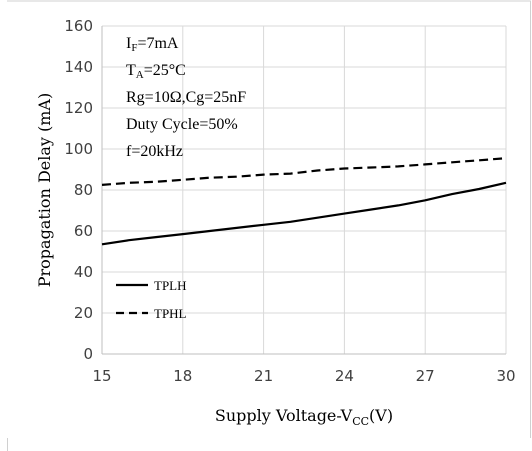 The width and height of the screenshot is (532, 451). What do you see at coordinates (78, 67) in the screenshot?
I see `y-tick-label: 140` at bounding box center [78, 67].